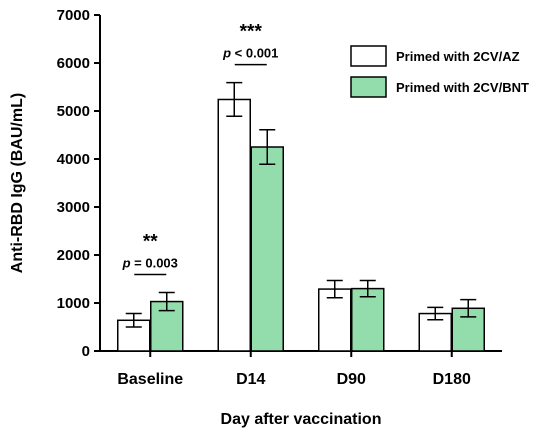  What do you see at coordinates (250, 53) in the screenshot?
I see `p-value-label: p < 0.001` at bounding box center [250, 53].